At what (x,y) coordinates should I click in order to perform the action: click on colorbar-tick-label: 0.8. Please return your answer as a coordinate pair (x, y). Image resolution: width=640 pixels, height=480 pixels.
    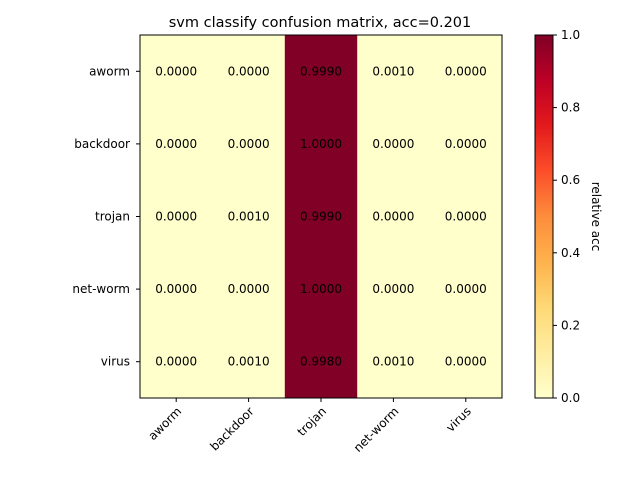
    Looking at the image, I should click on (570, 108).